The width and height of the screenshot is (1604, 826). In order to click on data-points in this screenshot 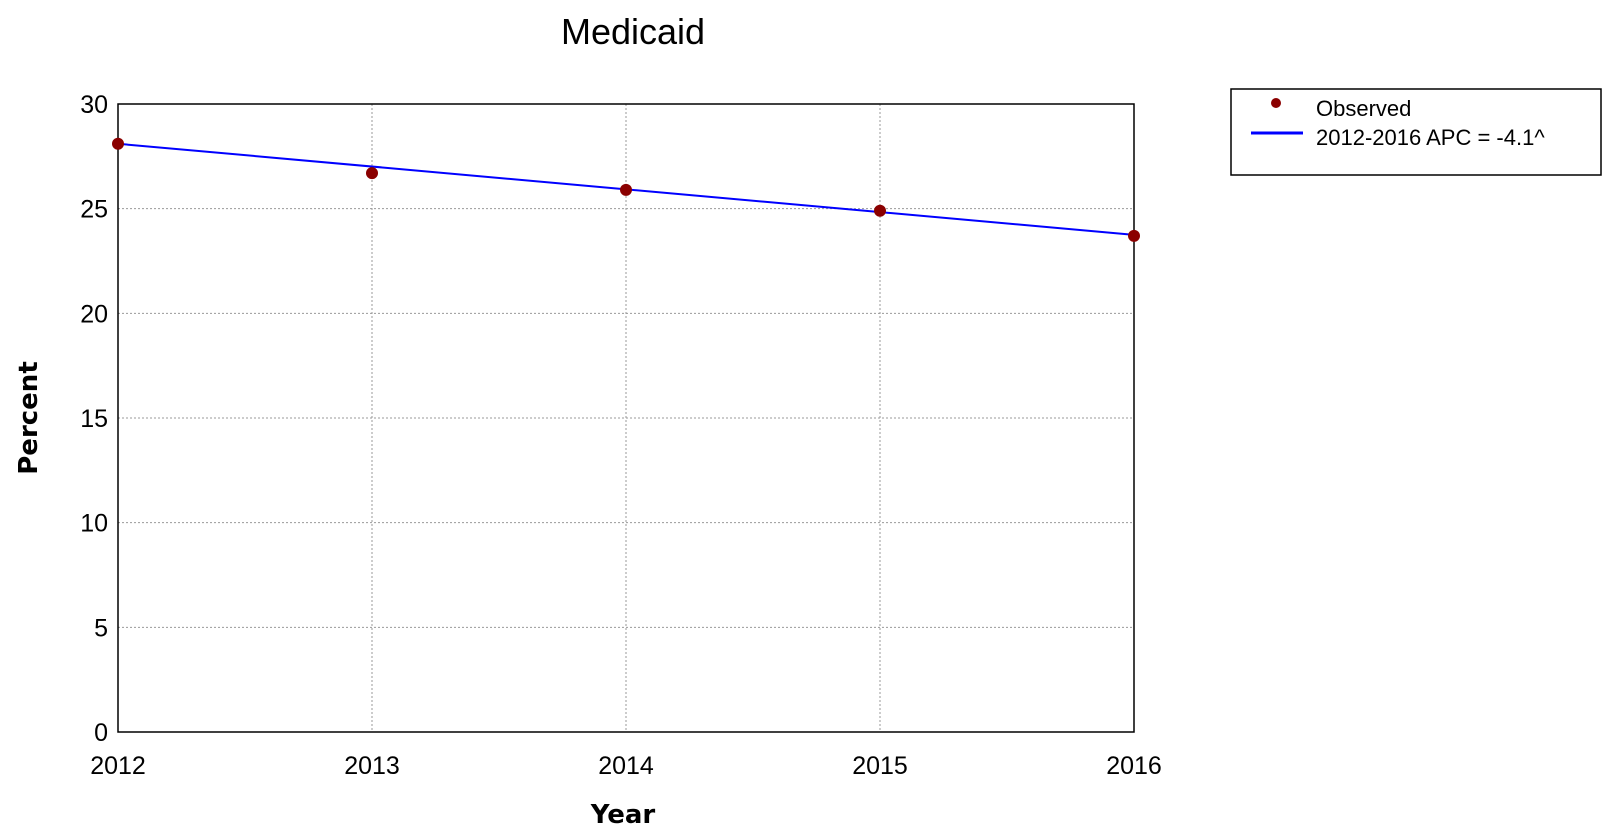, I will do `click(626, 189)`.